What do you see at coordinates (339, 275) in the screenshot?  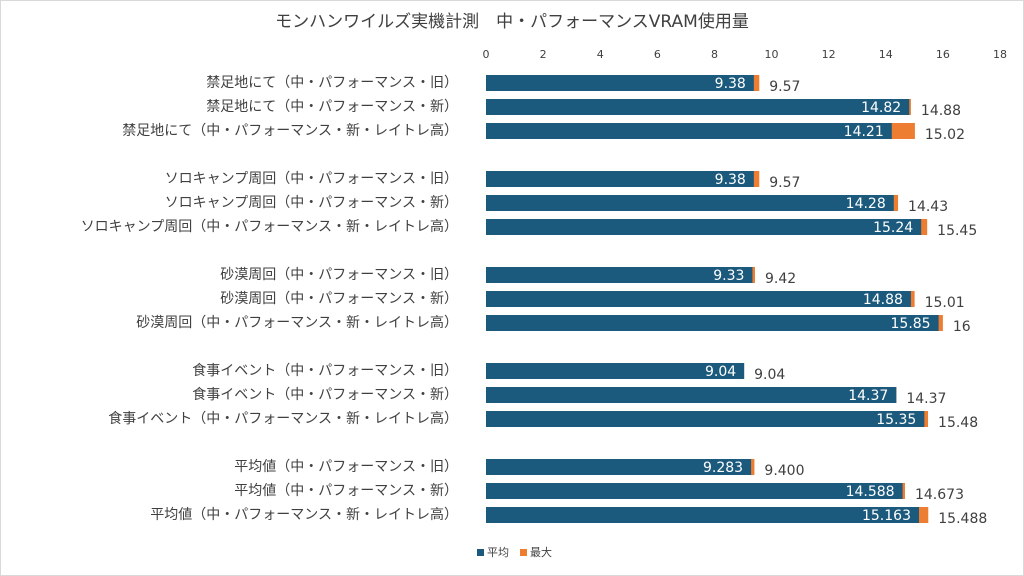 I see `y-tick-label: 砂漠周回（中・パフォーマンス・旧）` at bounding box center [339, 275].